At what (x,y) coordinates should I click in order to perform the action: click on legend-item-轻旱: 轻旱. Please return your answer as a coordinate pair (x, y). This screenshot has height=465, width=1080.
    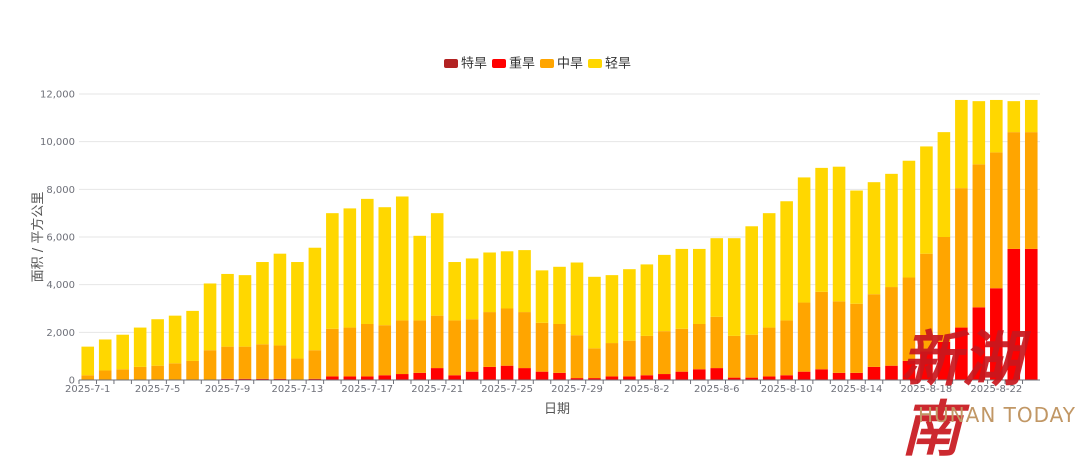
    Looking at the image, I should click on (609, 64).